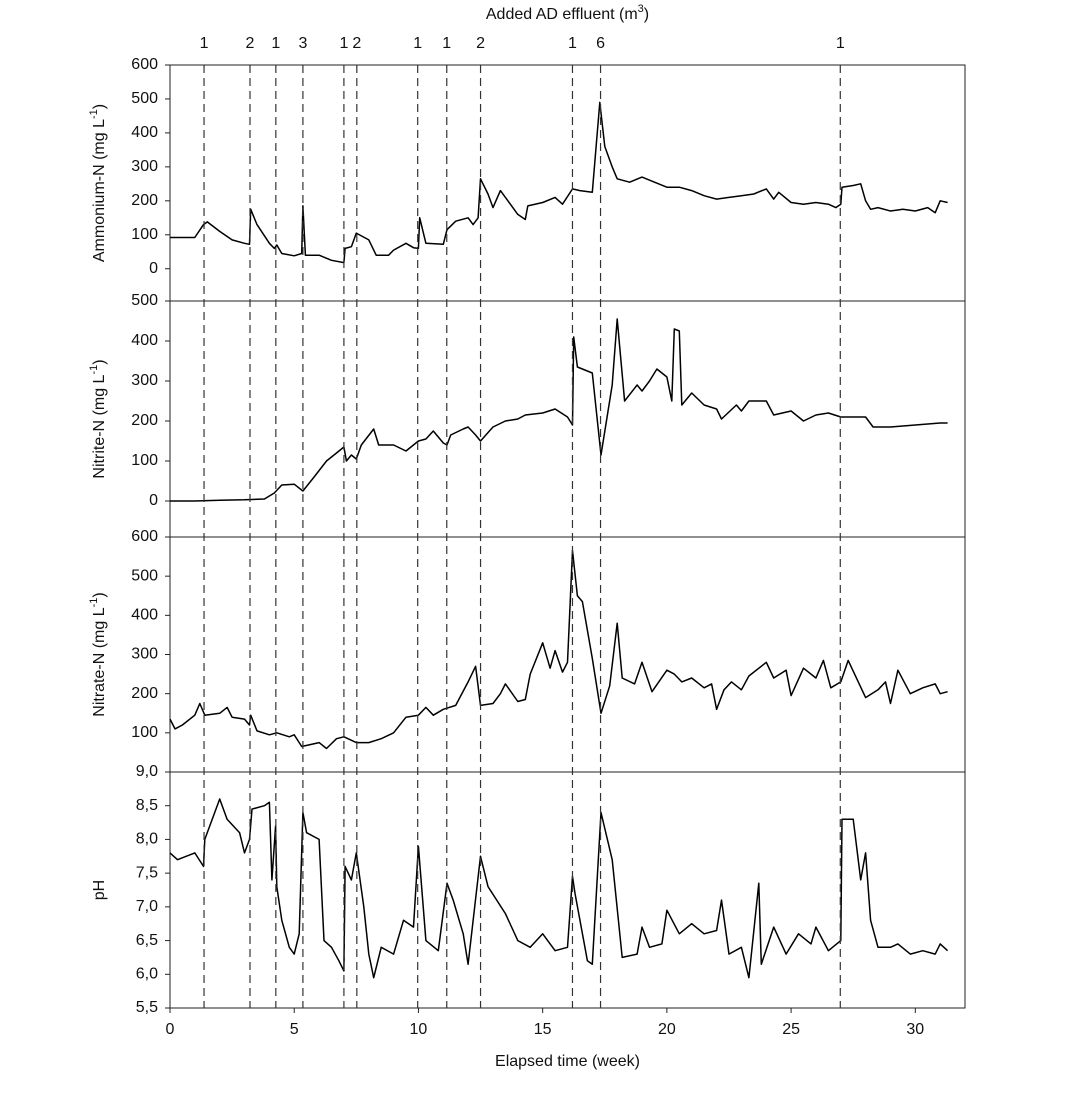  What do you see at coordinates (99, 426) in the screenshot?
I see `label-part: Nitrite-N (mg L` at bounding box center [99, 426].